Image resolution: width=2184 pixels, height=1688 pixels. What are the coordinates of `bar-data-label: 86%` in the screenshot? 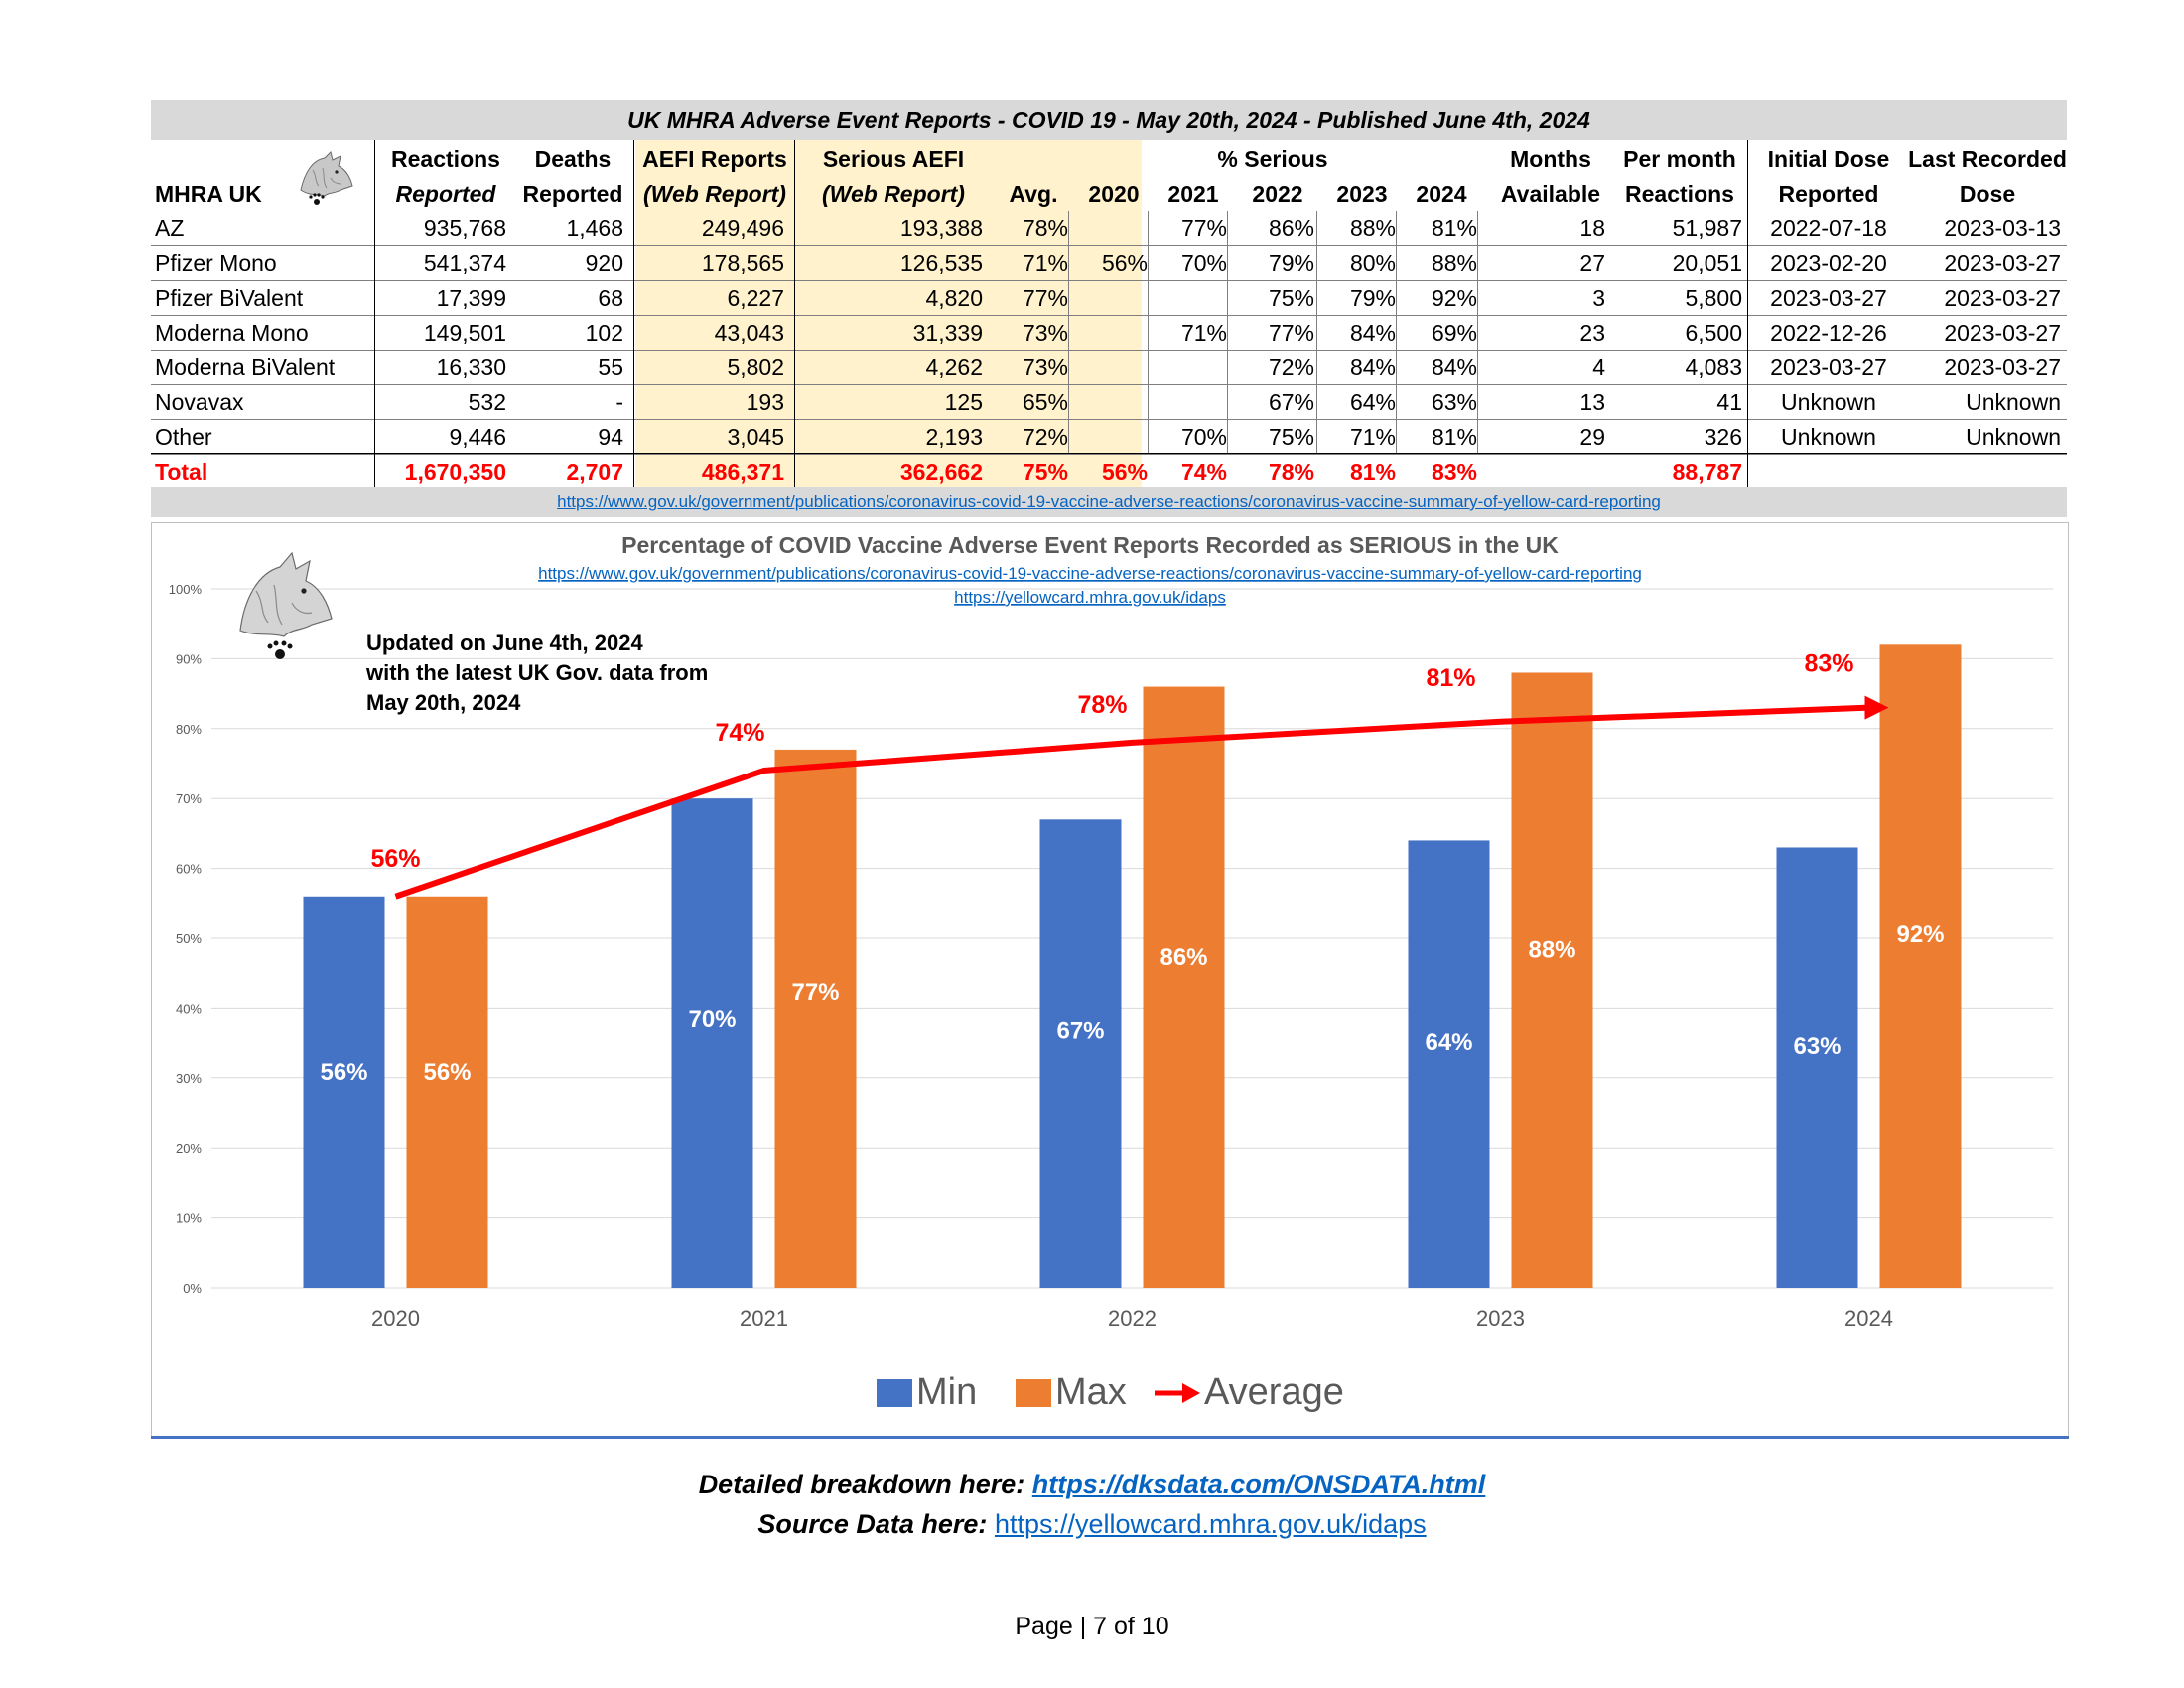 It's located at (1183, 957).